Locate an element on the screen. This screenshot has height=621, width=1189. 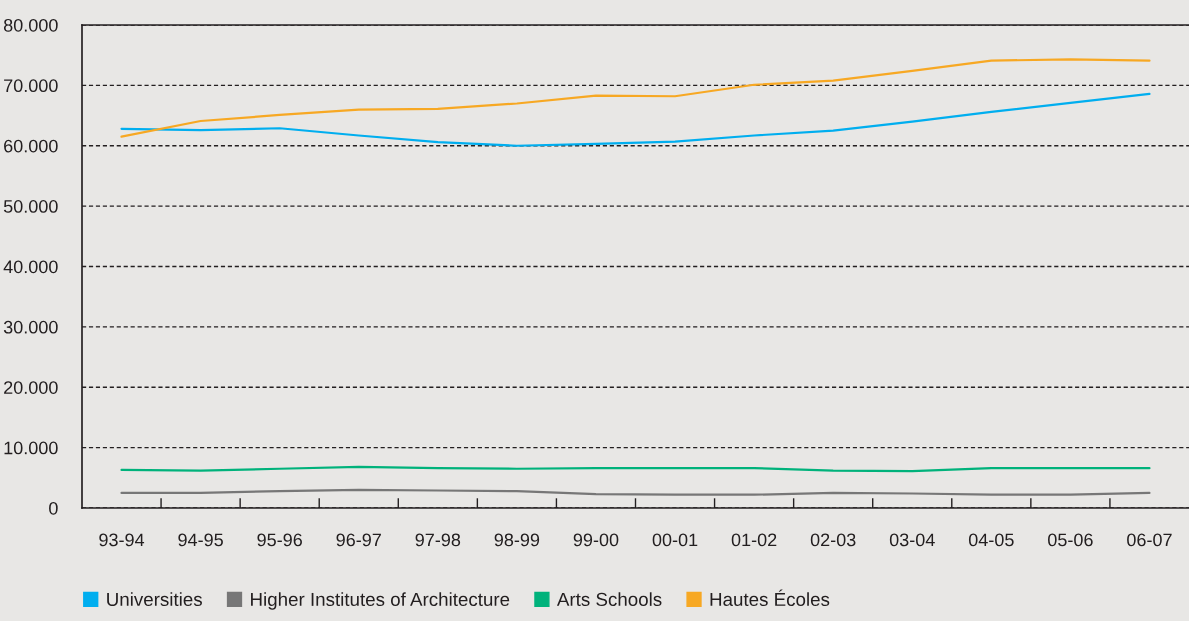
x-tick-label: 93-94 is located at coordinates (122, 540).